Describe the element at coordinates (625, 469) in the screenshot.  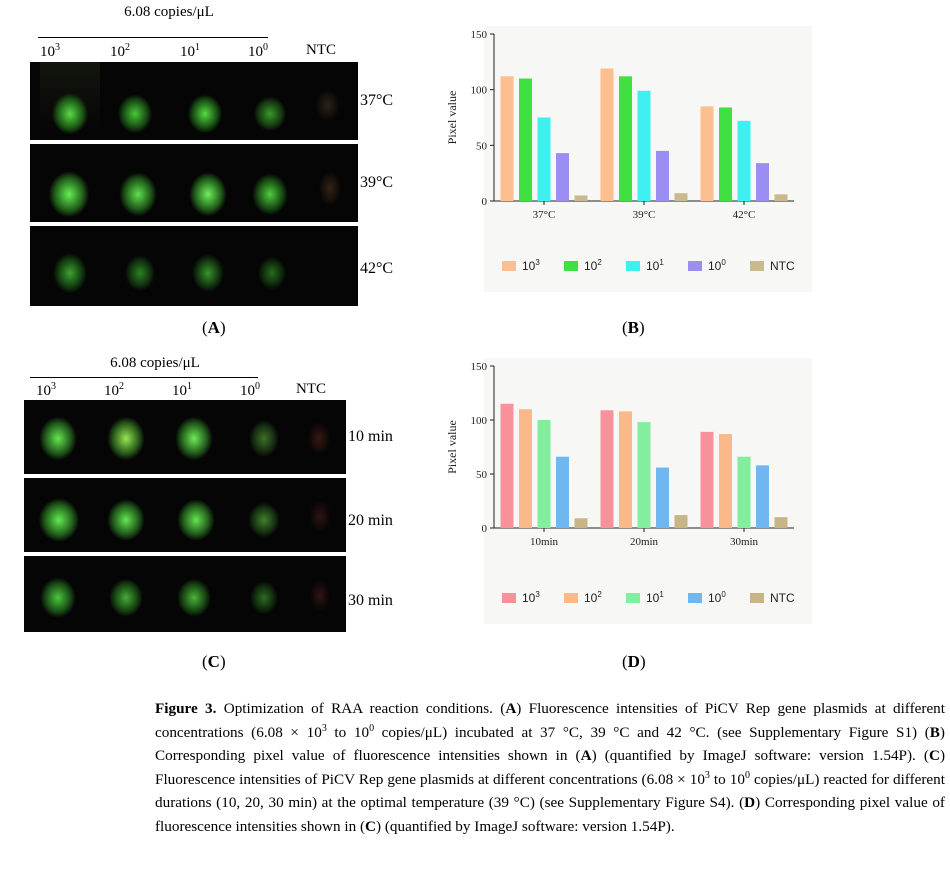
I see `bar-D-20min-10^2` at that location.